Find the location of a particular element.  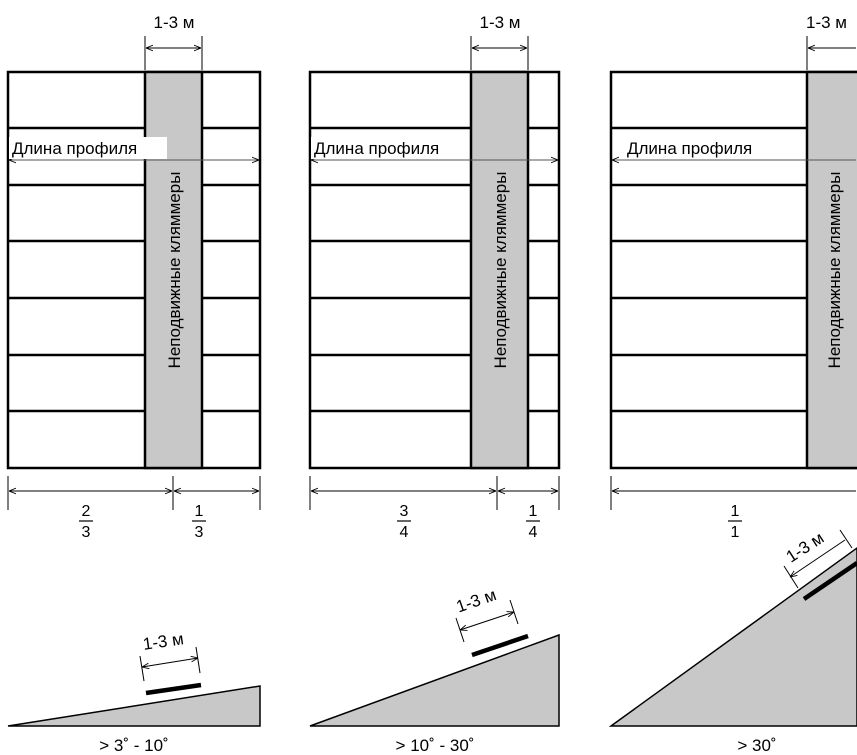

fraction-left-num-3: 1 is located at coordinates (735, 511).